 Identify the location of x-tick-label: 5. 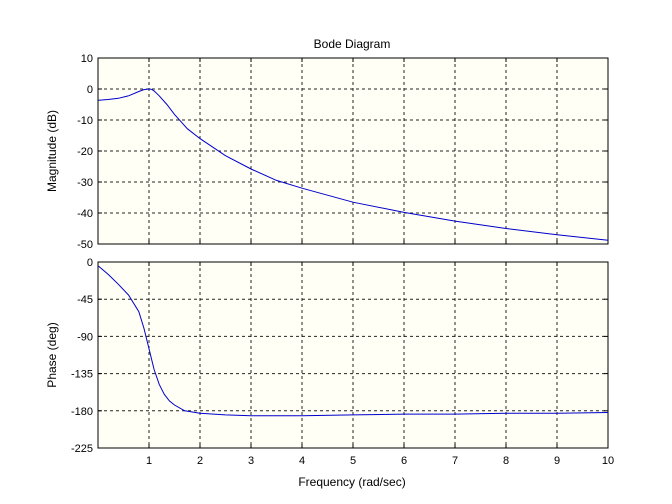
(353, 461).